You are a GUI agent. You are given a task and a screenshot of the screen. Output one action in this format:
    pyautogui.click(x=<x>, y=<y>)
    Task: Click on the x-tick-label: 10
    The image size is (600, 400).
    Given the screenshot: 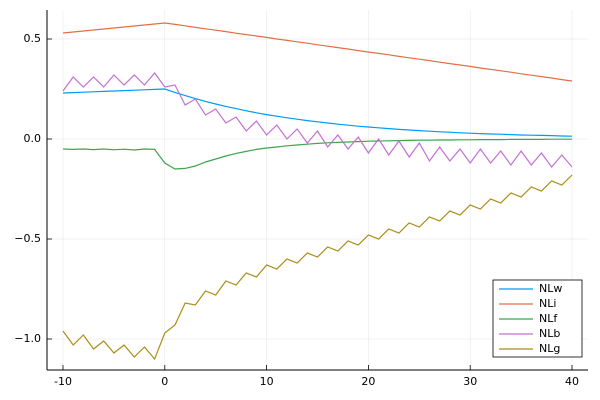 What is the action you would take?
    pyautogui.click(x=267, y=381)
    